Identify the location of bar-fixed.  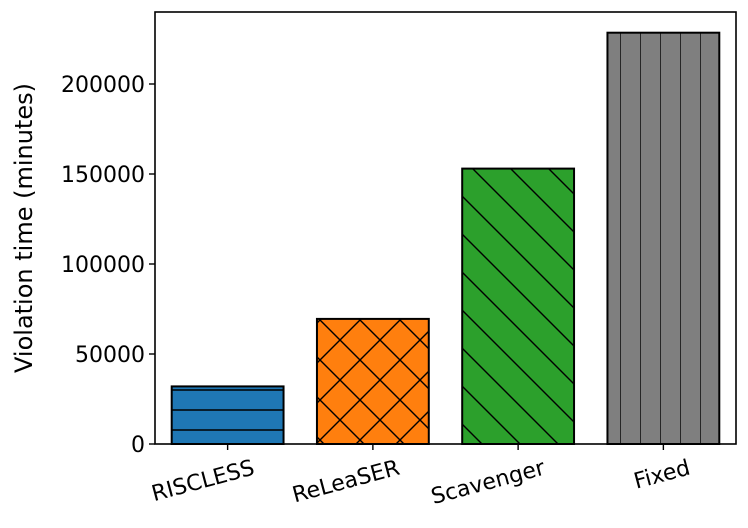
(663, 238).